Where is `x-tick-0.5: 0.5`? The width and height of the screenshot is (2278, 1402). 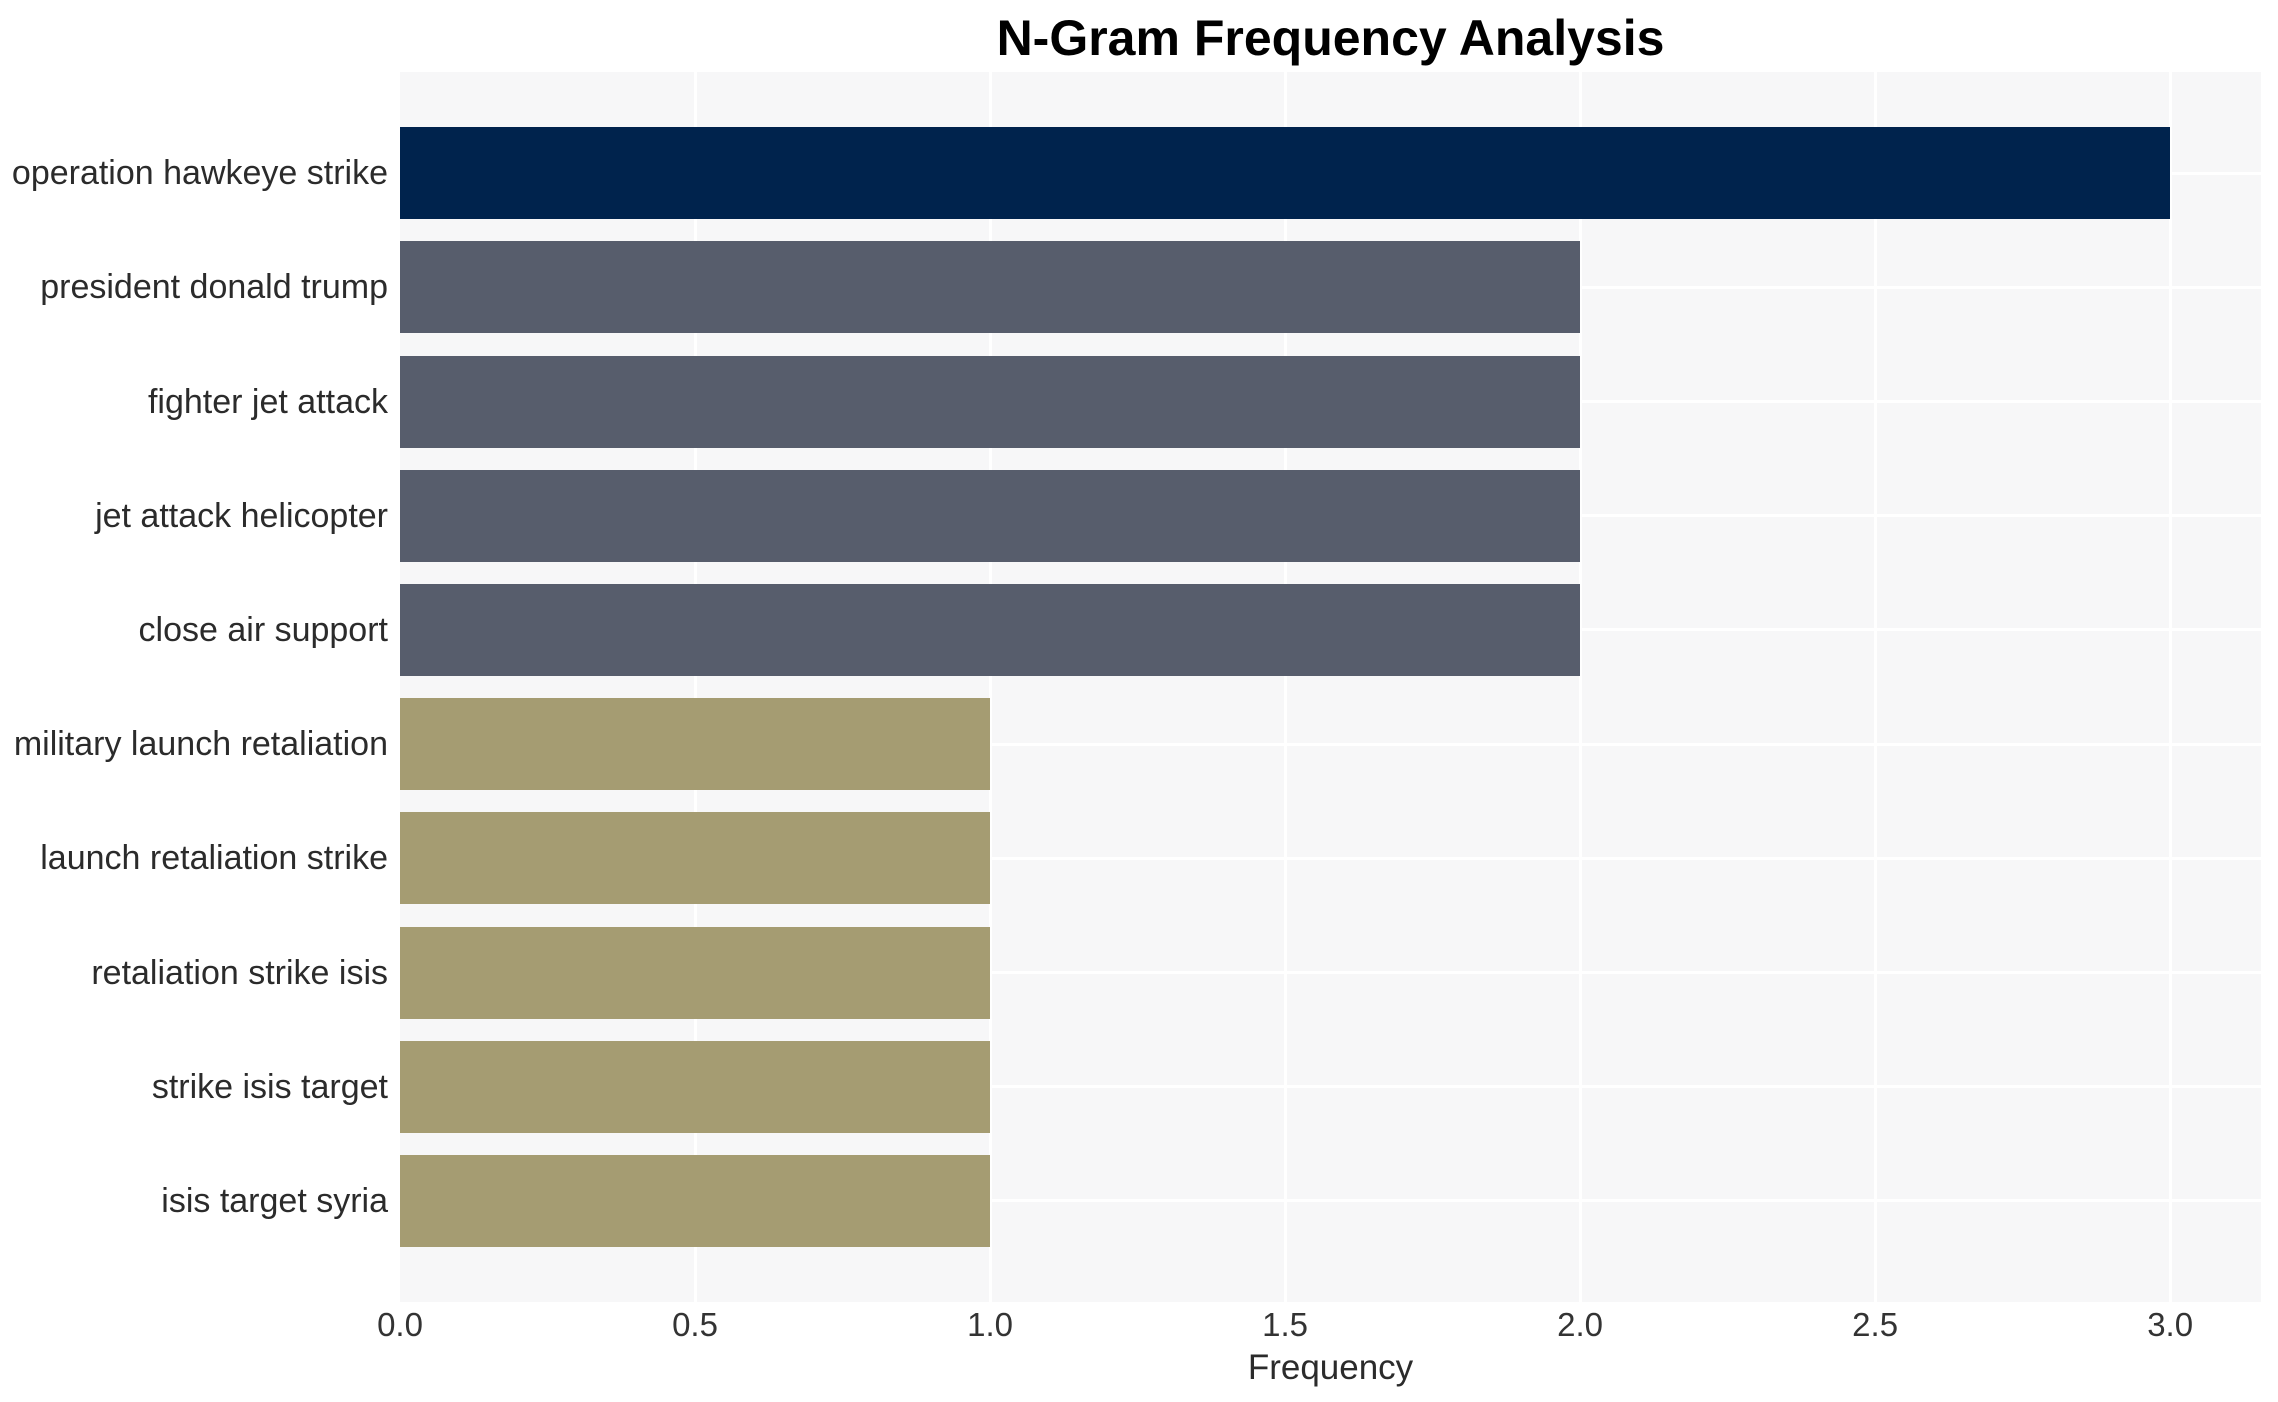
x-tick-0.5: 0.5 is located at coordinates (695, 1324).